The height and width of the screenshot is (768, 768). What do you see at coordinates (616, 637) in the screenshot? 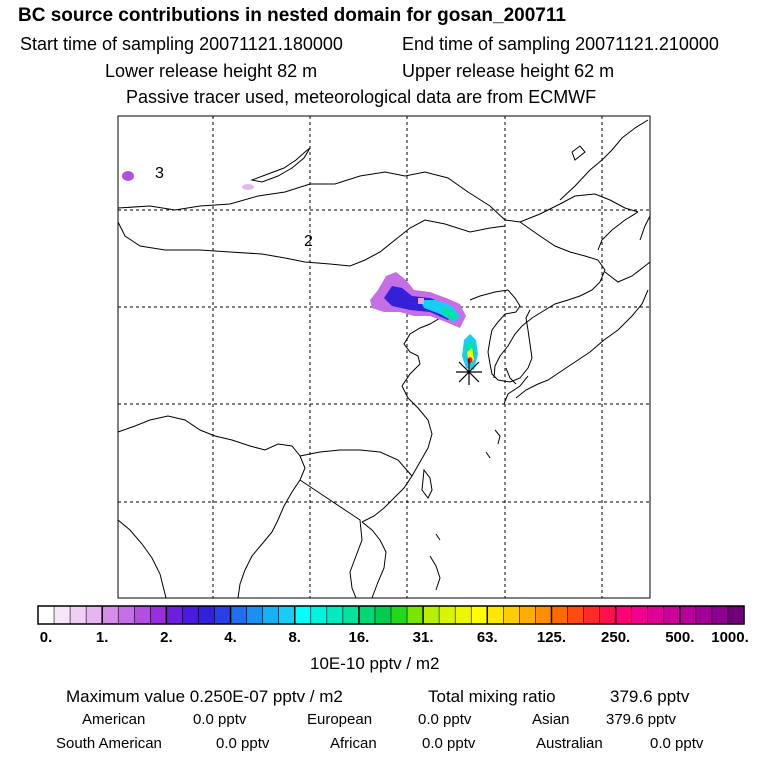
I see `colorbar-tick-label: 250.` at bounding box center [616, 637].